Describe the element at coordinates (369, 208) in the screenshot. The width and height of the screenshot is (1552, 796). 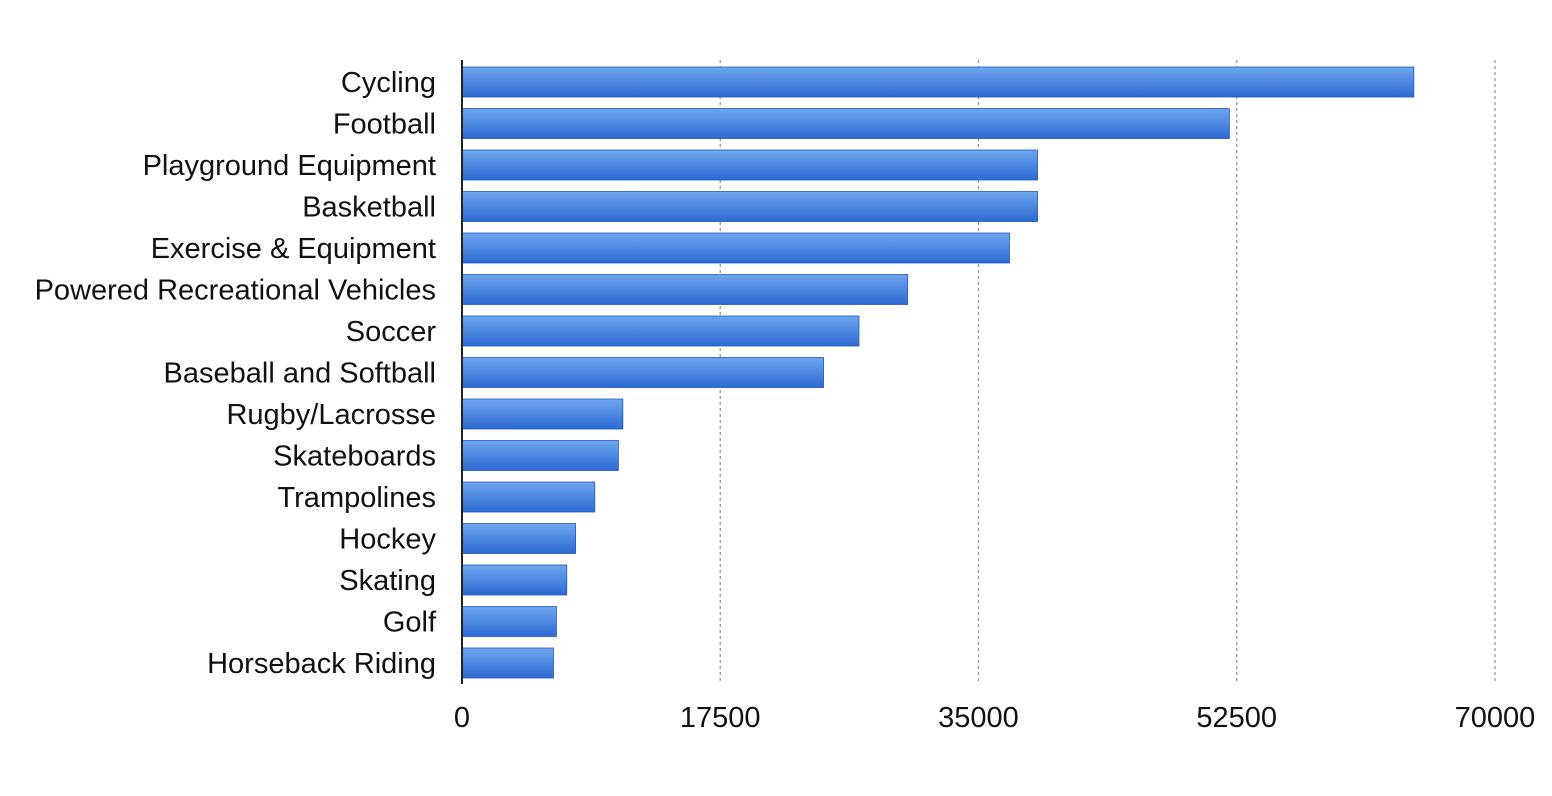
I see `category-label-basketball: Basketball` at that location.